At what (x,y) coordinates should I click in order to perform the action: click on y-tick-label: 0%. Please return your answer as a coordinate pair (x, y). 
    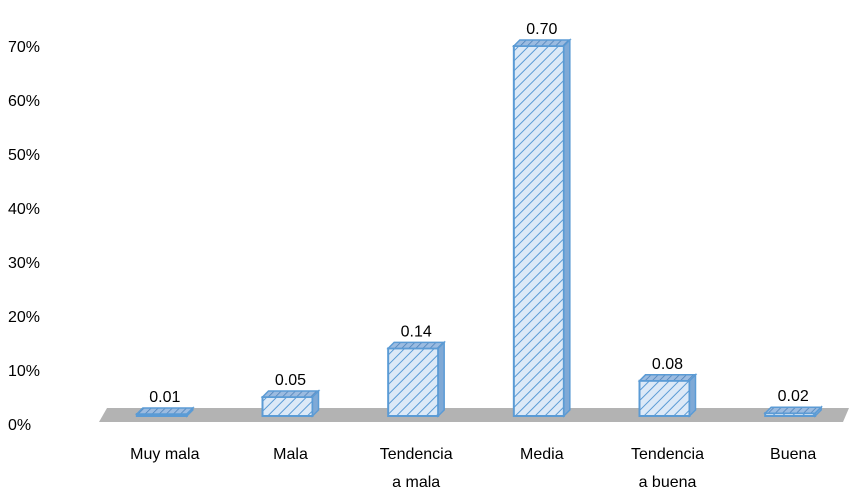
    Looking at the image, I should click on (19, 425).